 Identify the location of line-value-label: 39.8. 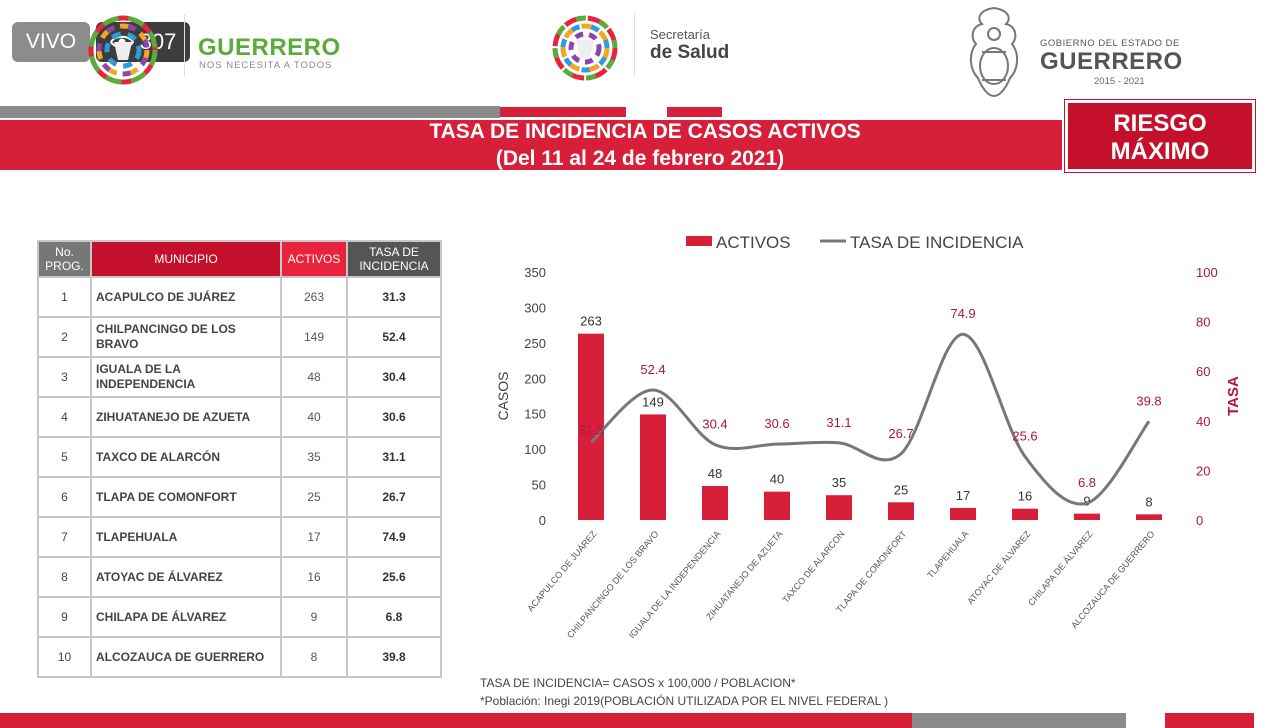
(1148, 400).